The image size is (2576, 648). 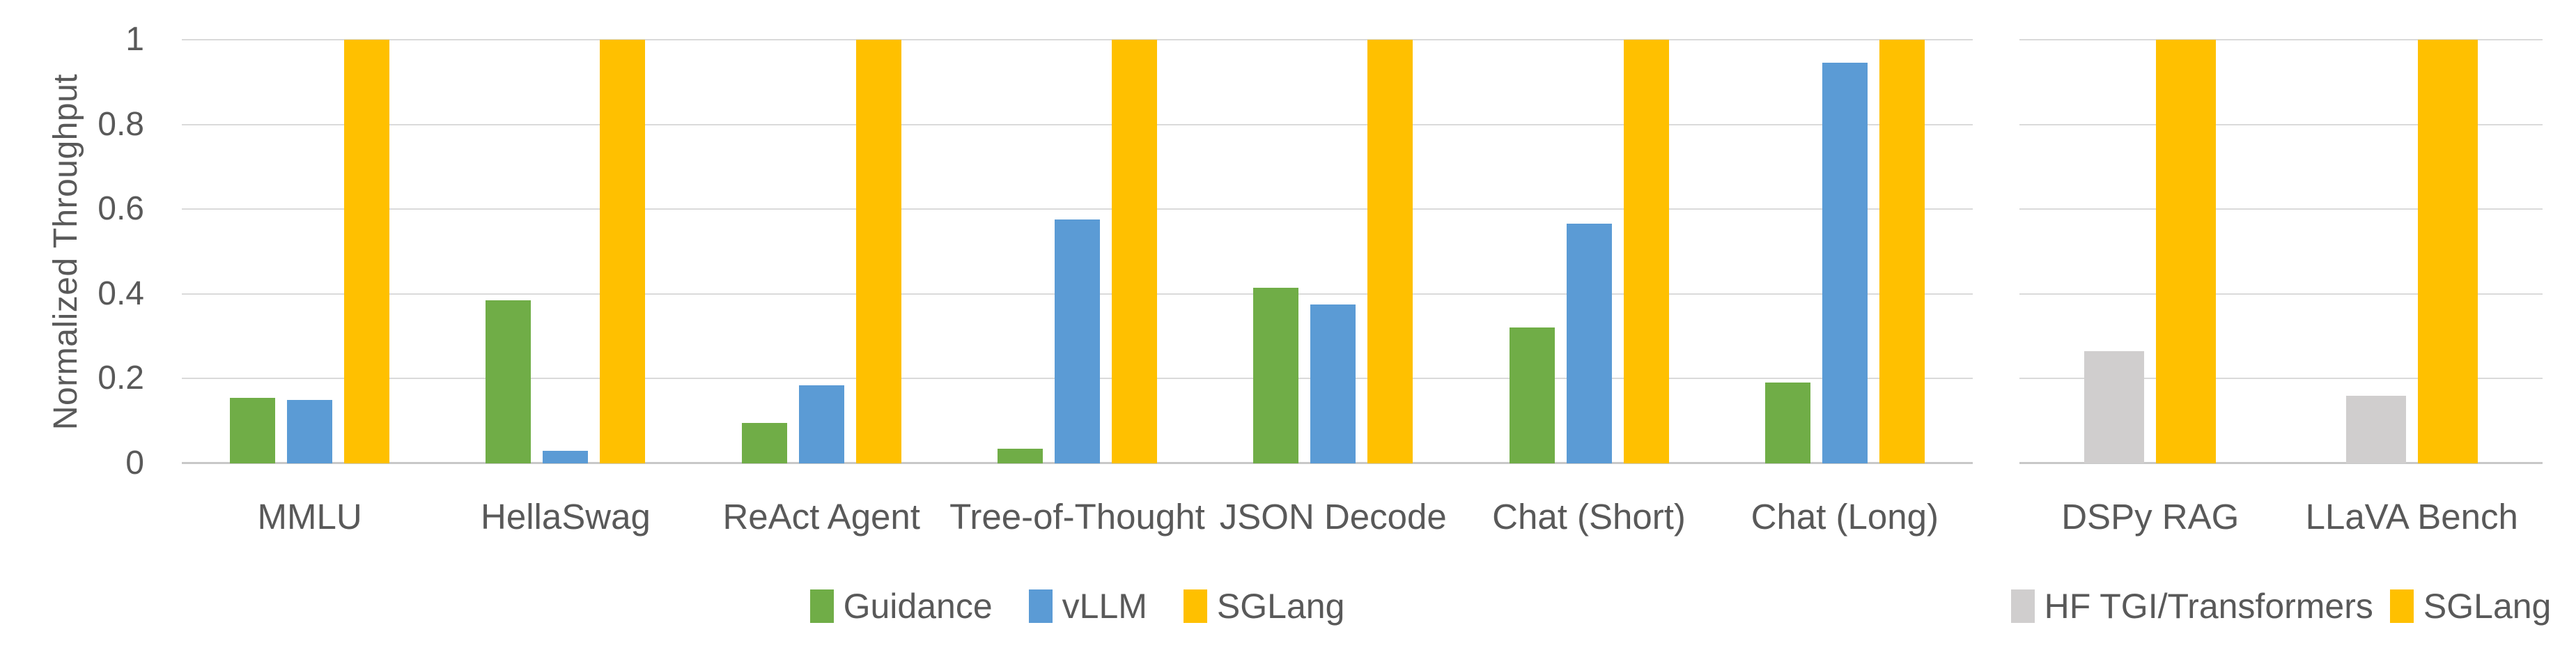 What do you see at coordinates (310, 431) in the screenshot?
I see `bar-vllm-mmlu` at bounding box center [310, 431].